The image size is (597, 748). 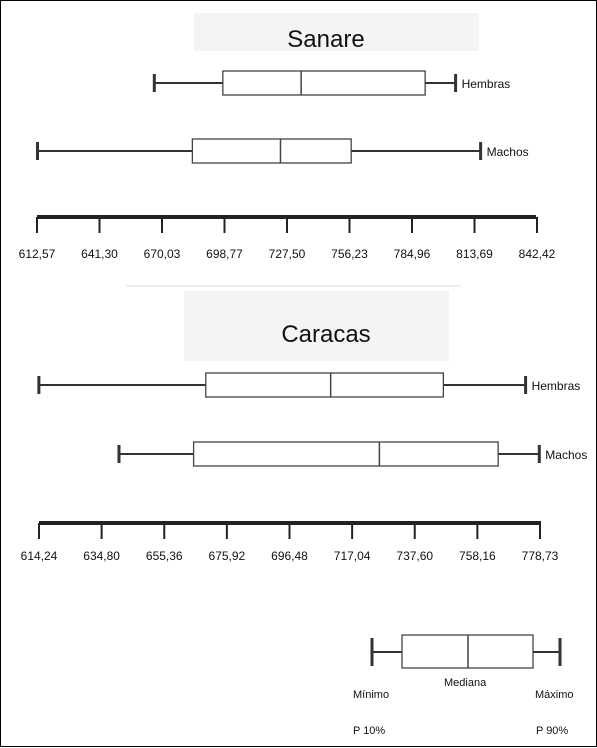 I want to click on boxplot-caracas-machos: Machos, so click(x=352, y=454).